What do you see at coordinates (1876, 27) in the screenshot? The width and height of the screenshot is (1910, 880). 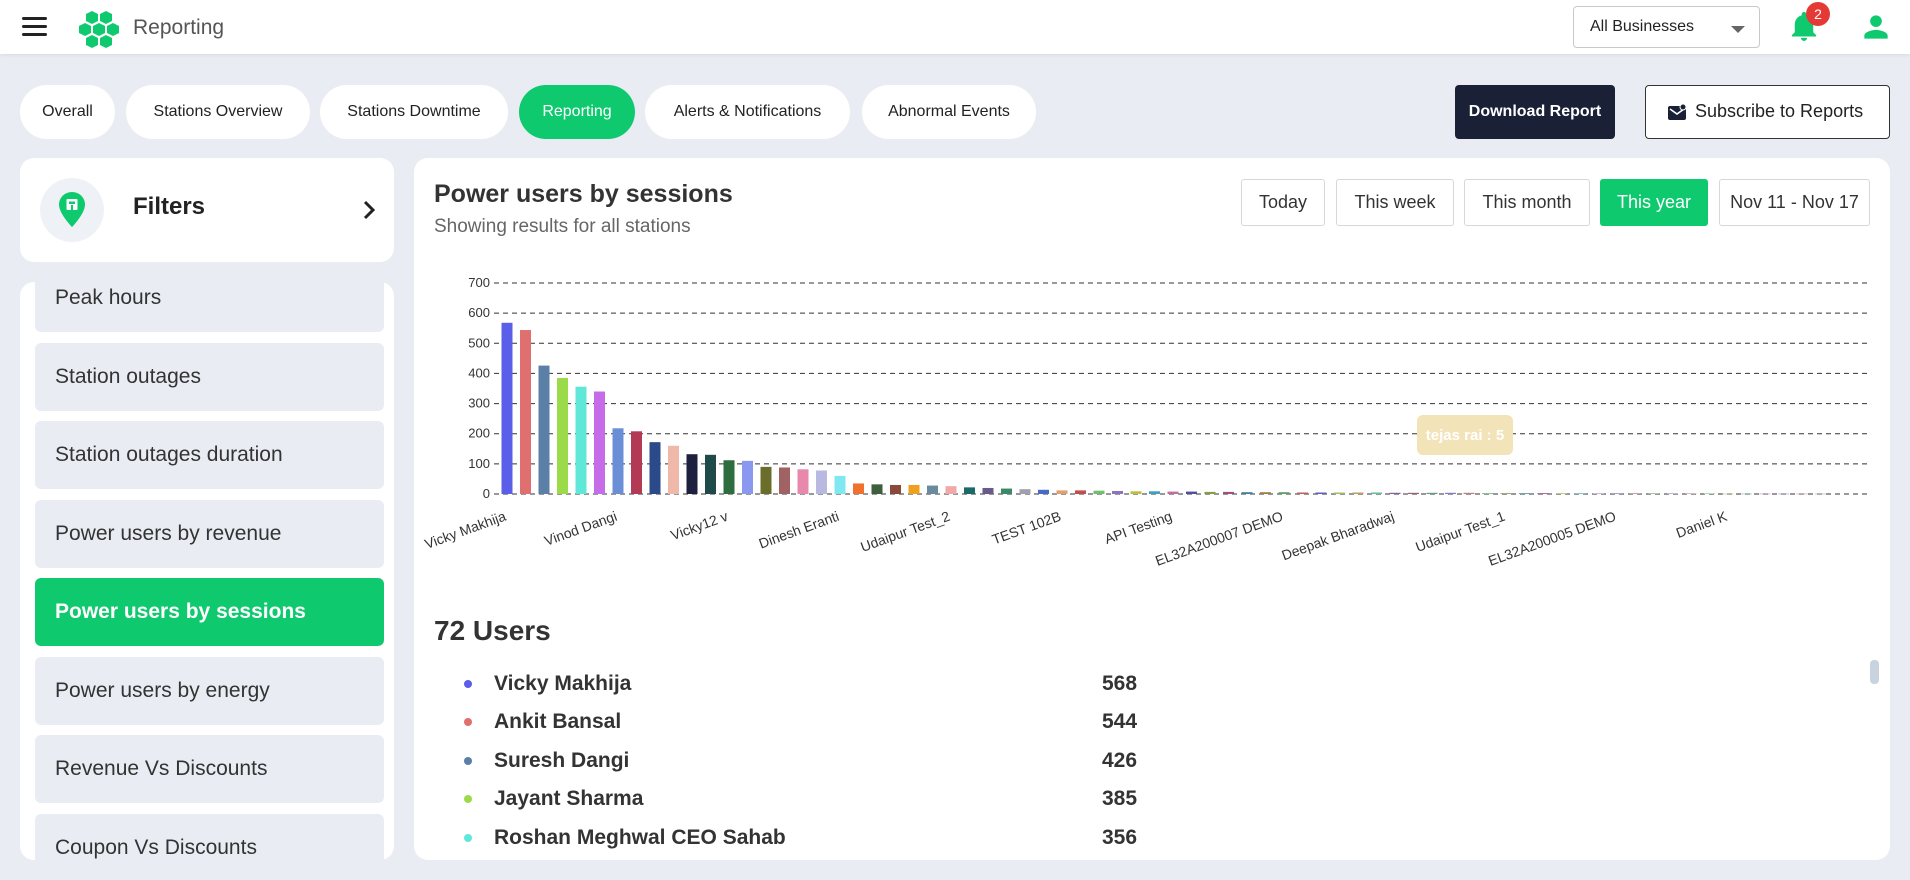 I see `user-icon` at bounding box center [1876, 27].